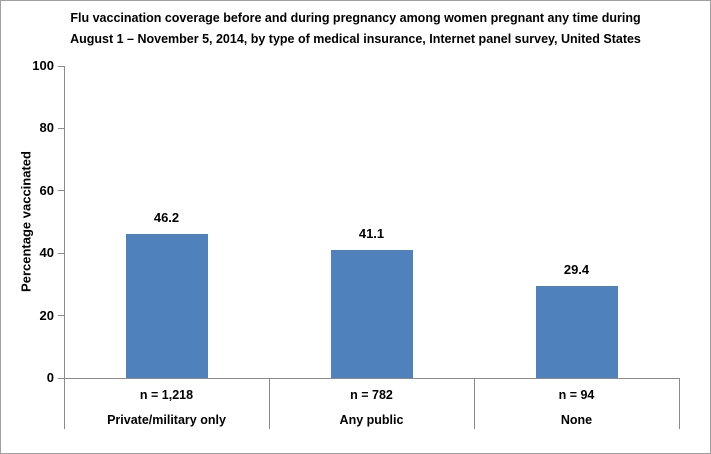 This screenshot has height=454, width=711. What do you see at coordinates (576, 420) in the screenshot?
I see `category-label: None` at bounding box center [576, 420].